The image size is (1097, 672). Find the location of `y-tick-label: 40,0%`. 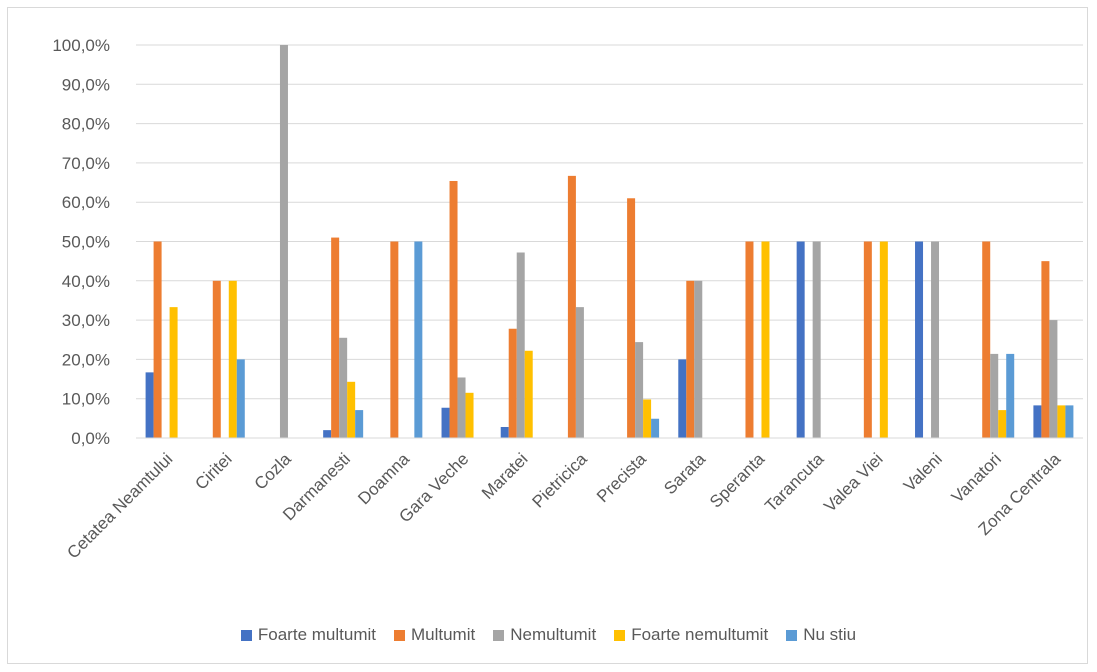

y-tick-label: 40,0% is located at coordinates (86, 281).